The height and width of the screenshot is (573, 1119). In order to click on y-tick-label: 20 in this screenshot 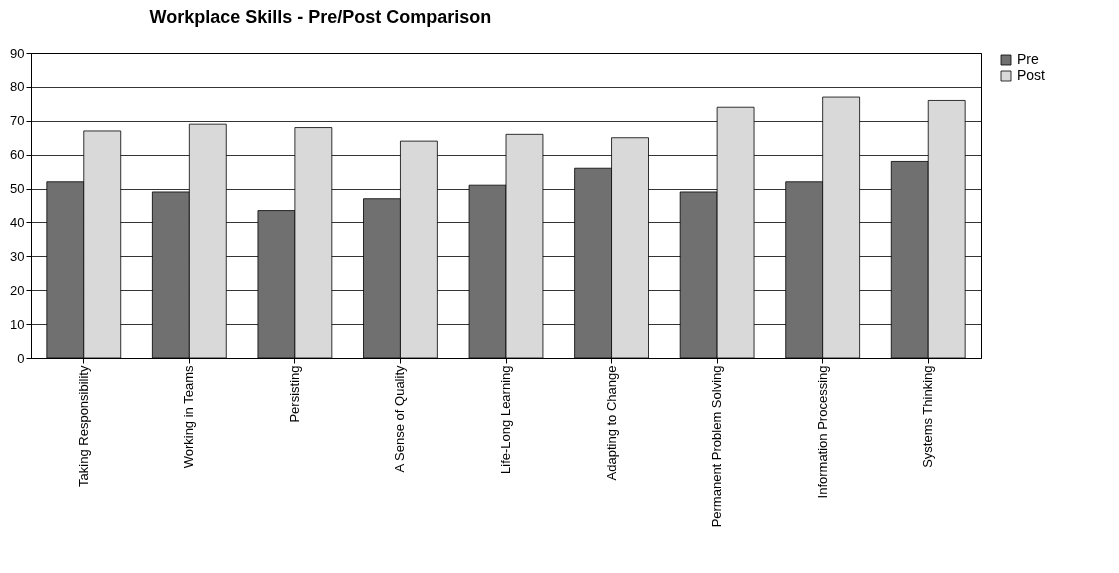, I will do `click(17, 290)`.